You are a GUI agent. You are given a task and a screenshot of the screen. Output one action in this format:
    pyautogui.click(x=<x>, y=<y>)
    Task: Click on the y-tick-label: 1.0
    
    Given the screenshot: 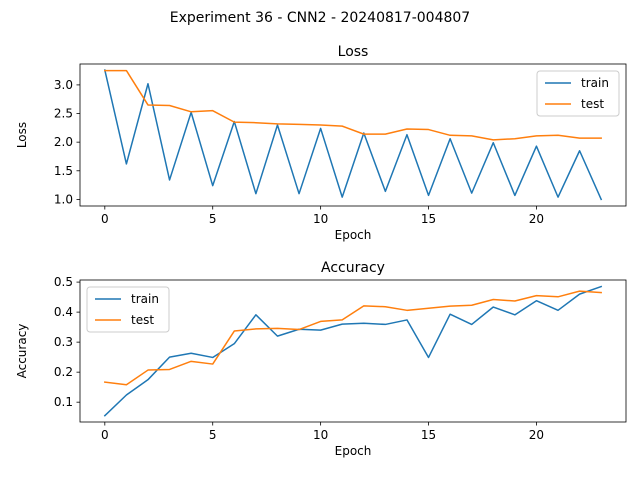 What is the action you would take?
    pyautogui.click(x=63, y=199)
    